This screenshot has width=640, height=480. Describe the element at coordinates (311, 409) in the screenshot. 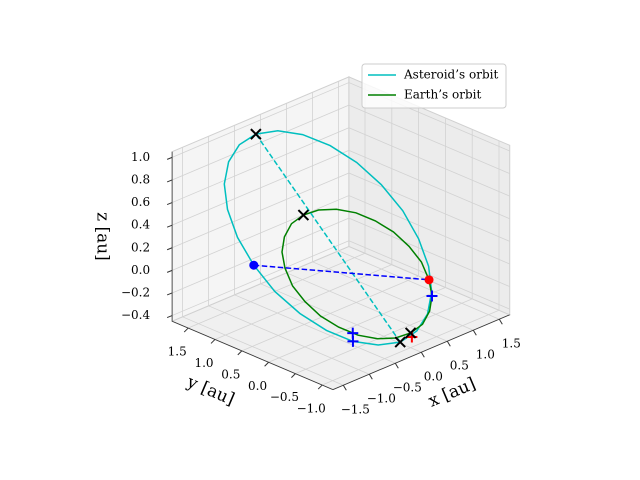

I see `y-tick-label: −1.0` at that location.